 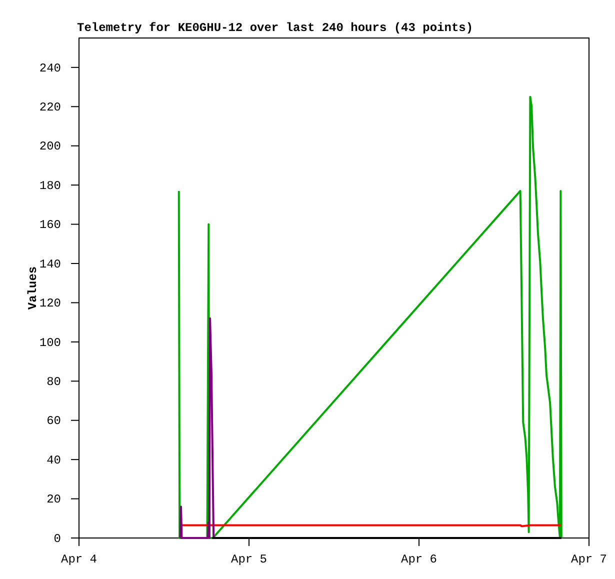 I want to click on y-tick-label: 100, so click(x=50, y=343).